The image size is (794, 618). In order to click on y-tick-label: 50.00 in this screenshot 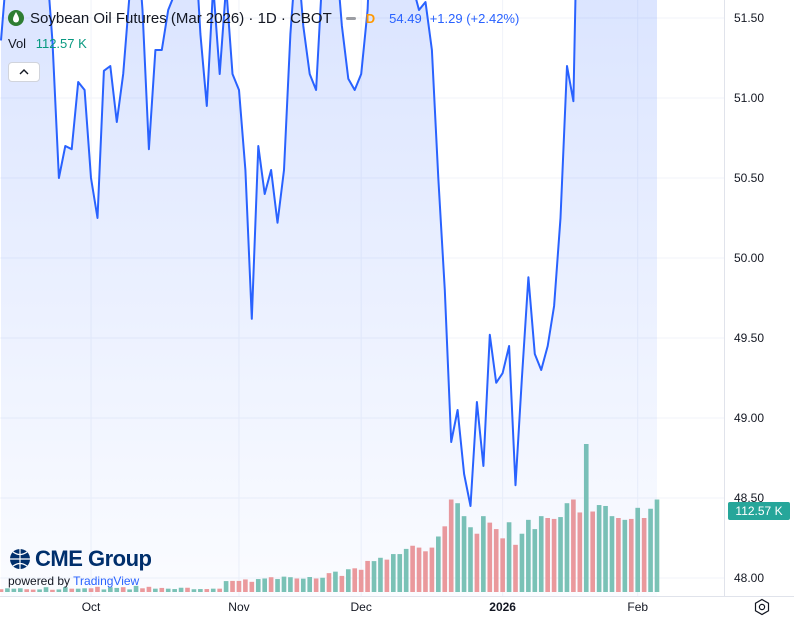, I will do `click(749, 258)`.